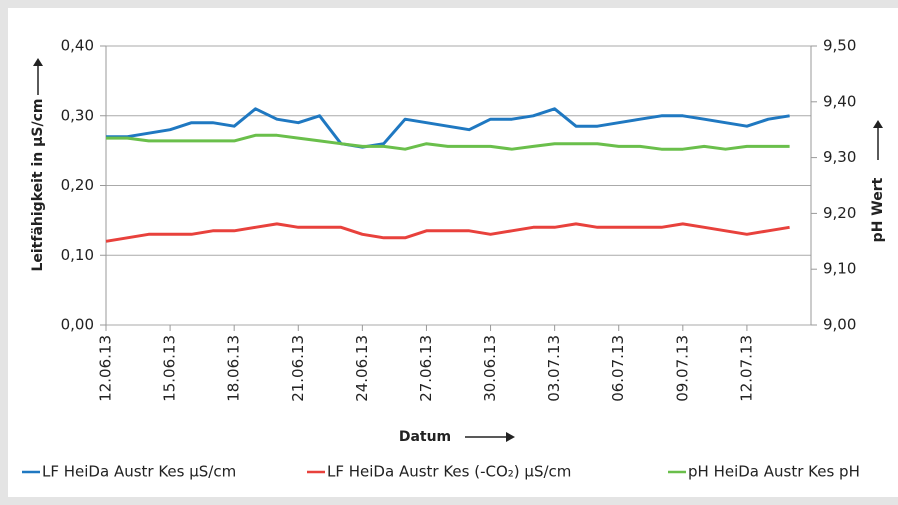 This screenshot has width=898, height=505. I want to click on y-tick-label: 0,00, so click(77, 325).